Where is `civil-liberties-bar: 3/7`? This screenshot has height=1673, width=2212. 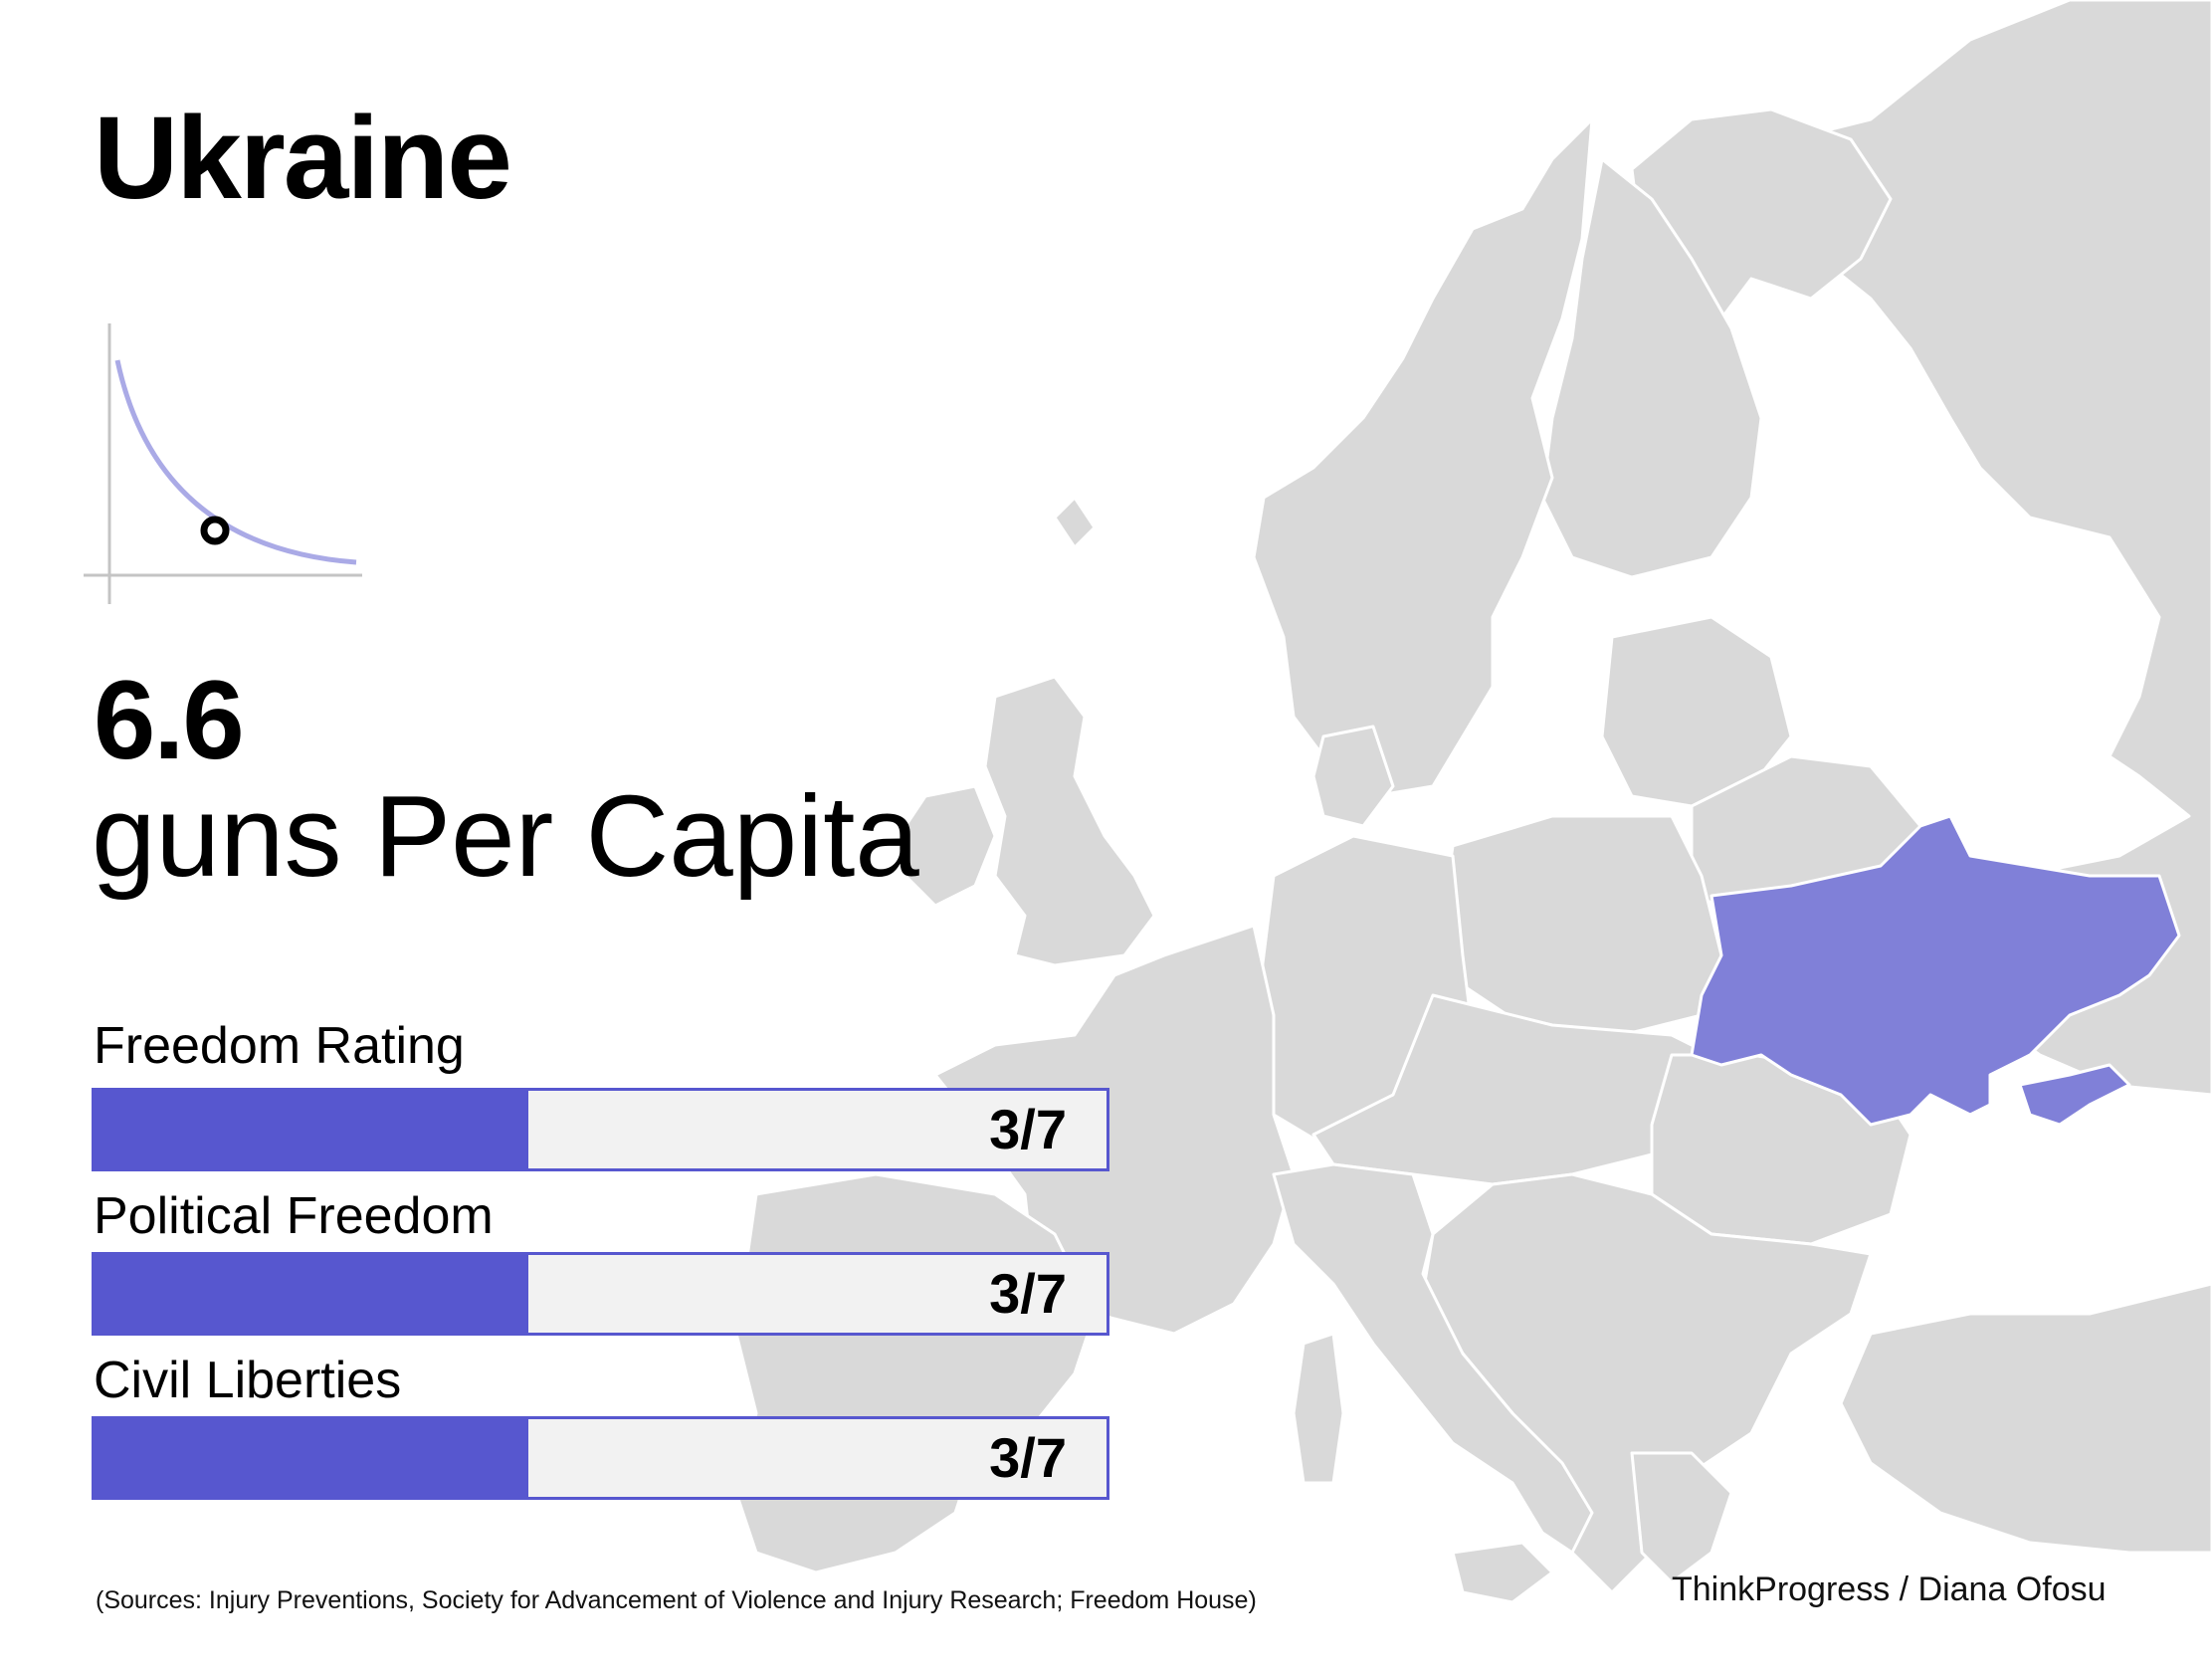 civil-liberties-bar: 3/7 is located at coordinates (600, 1458).